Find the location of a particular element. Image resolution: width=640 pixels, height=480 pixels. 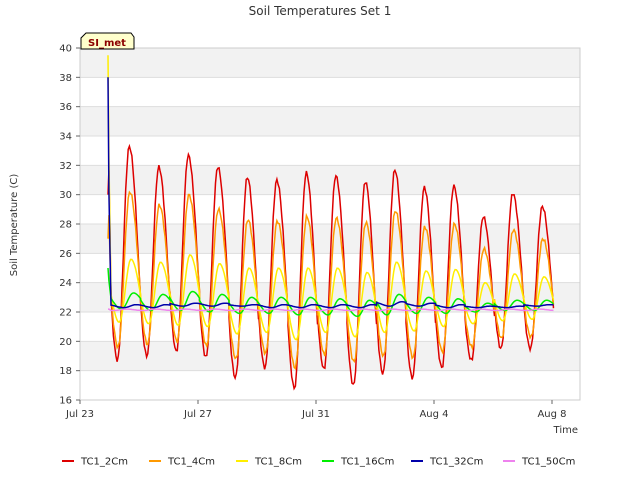

x-axis-ticks: Jul 23 Jul 27 Jul 31 Aug 4 Aug 8 is located at coordinates (316, 410).